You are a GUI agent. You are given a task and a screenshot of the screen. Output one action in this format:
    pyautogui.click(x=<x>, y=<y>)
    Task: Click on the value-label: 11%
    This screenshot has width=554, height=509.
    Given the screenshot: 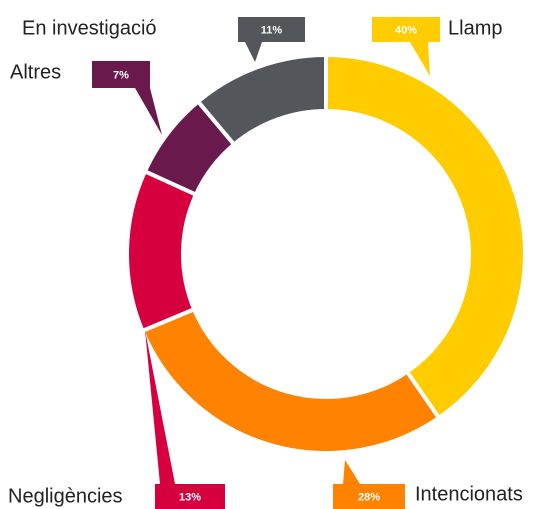 What is the action you would take?
    pyautogui.click(x=272, y=30)
    